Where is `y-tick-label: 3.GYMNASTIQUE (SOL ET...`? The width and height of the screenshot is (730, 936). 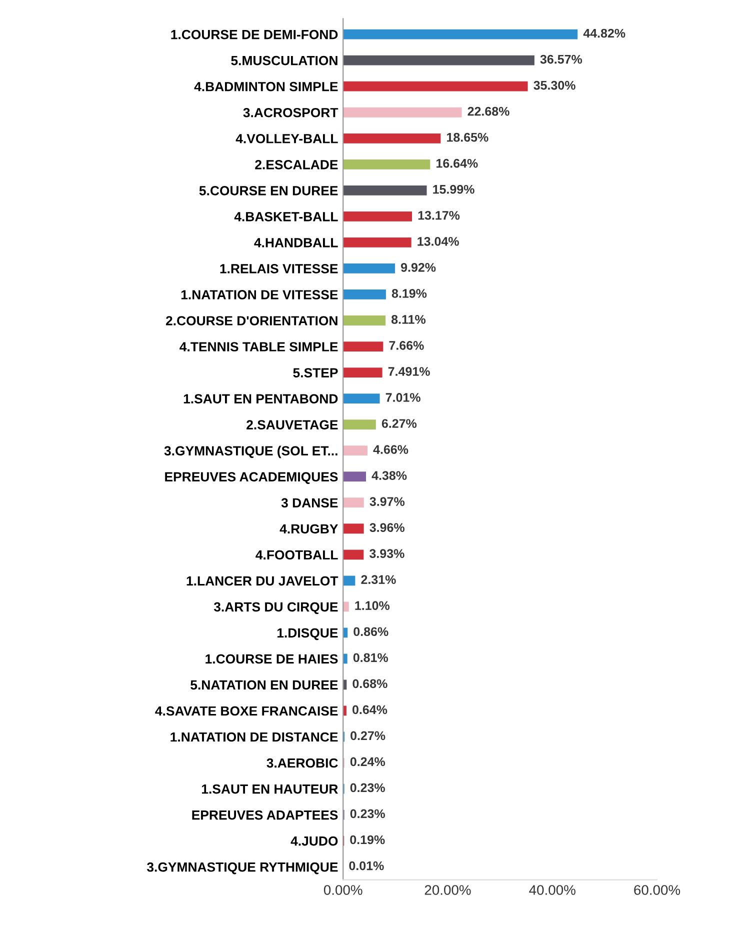
y-tick-label: 3.GYMNASTIQUE (SOL ET... is located at coordinates (251, 452).